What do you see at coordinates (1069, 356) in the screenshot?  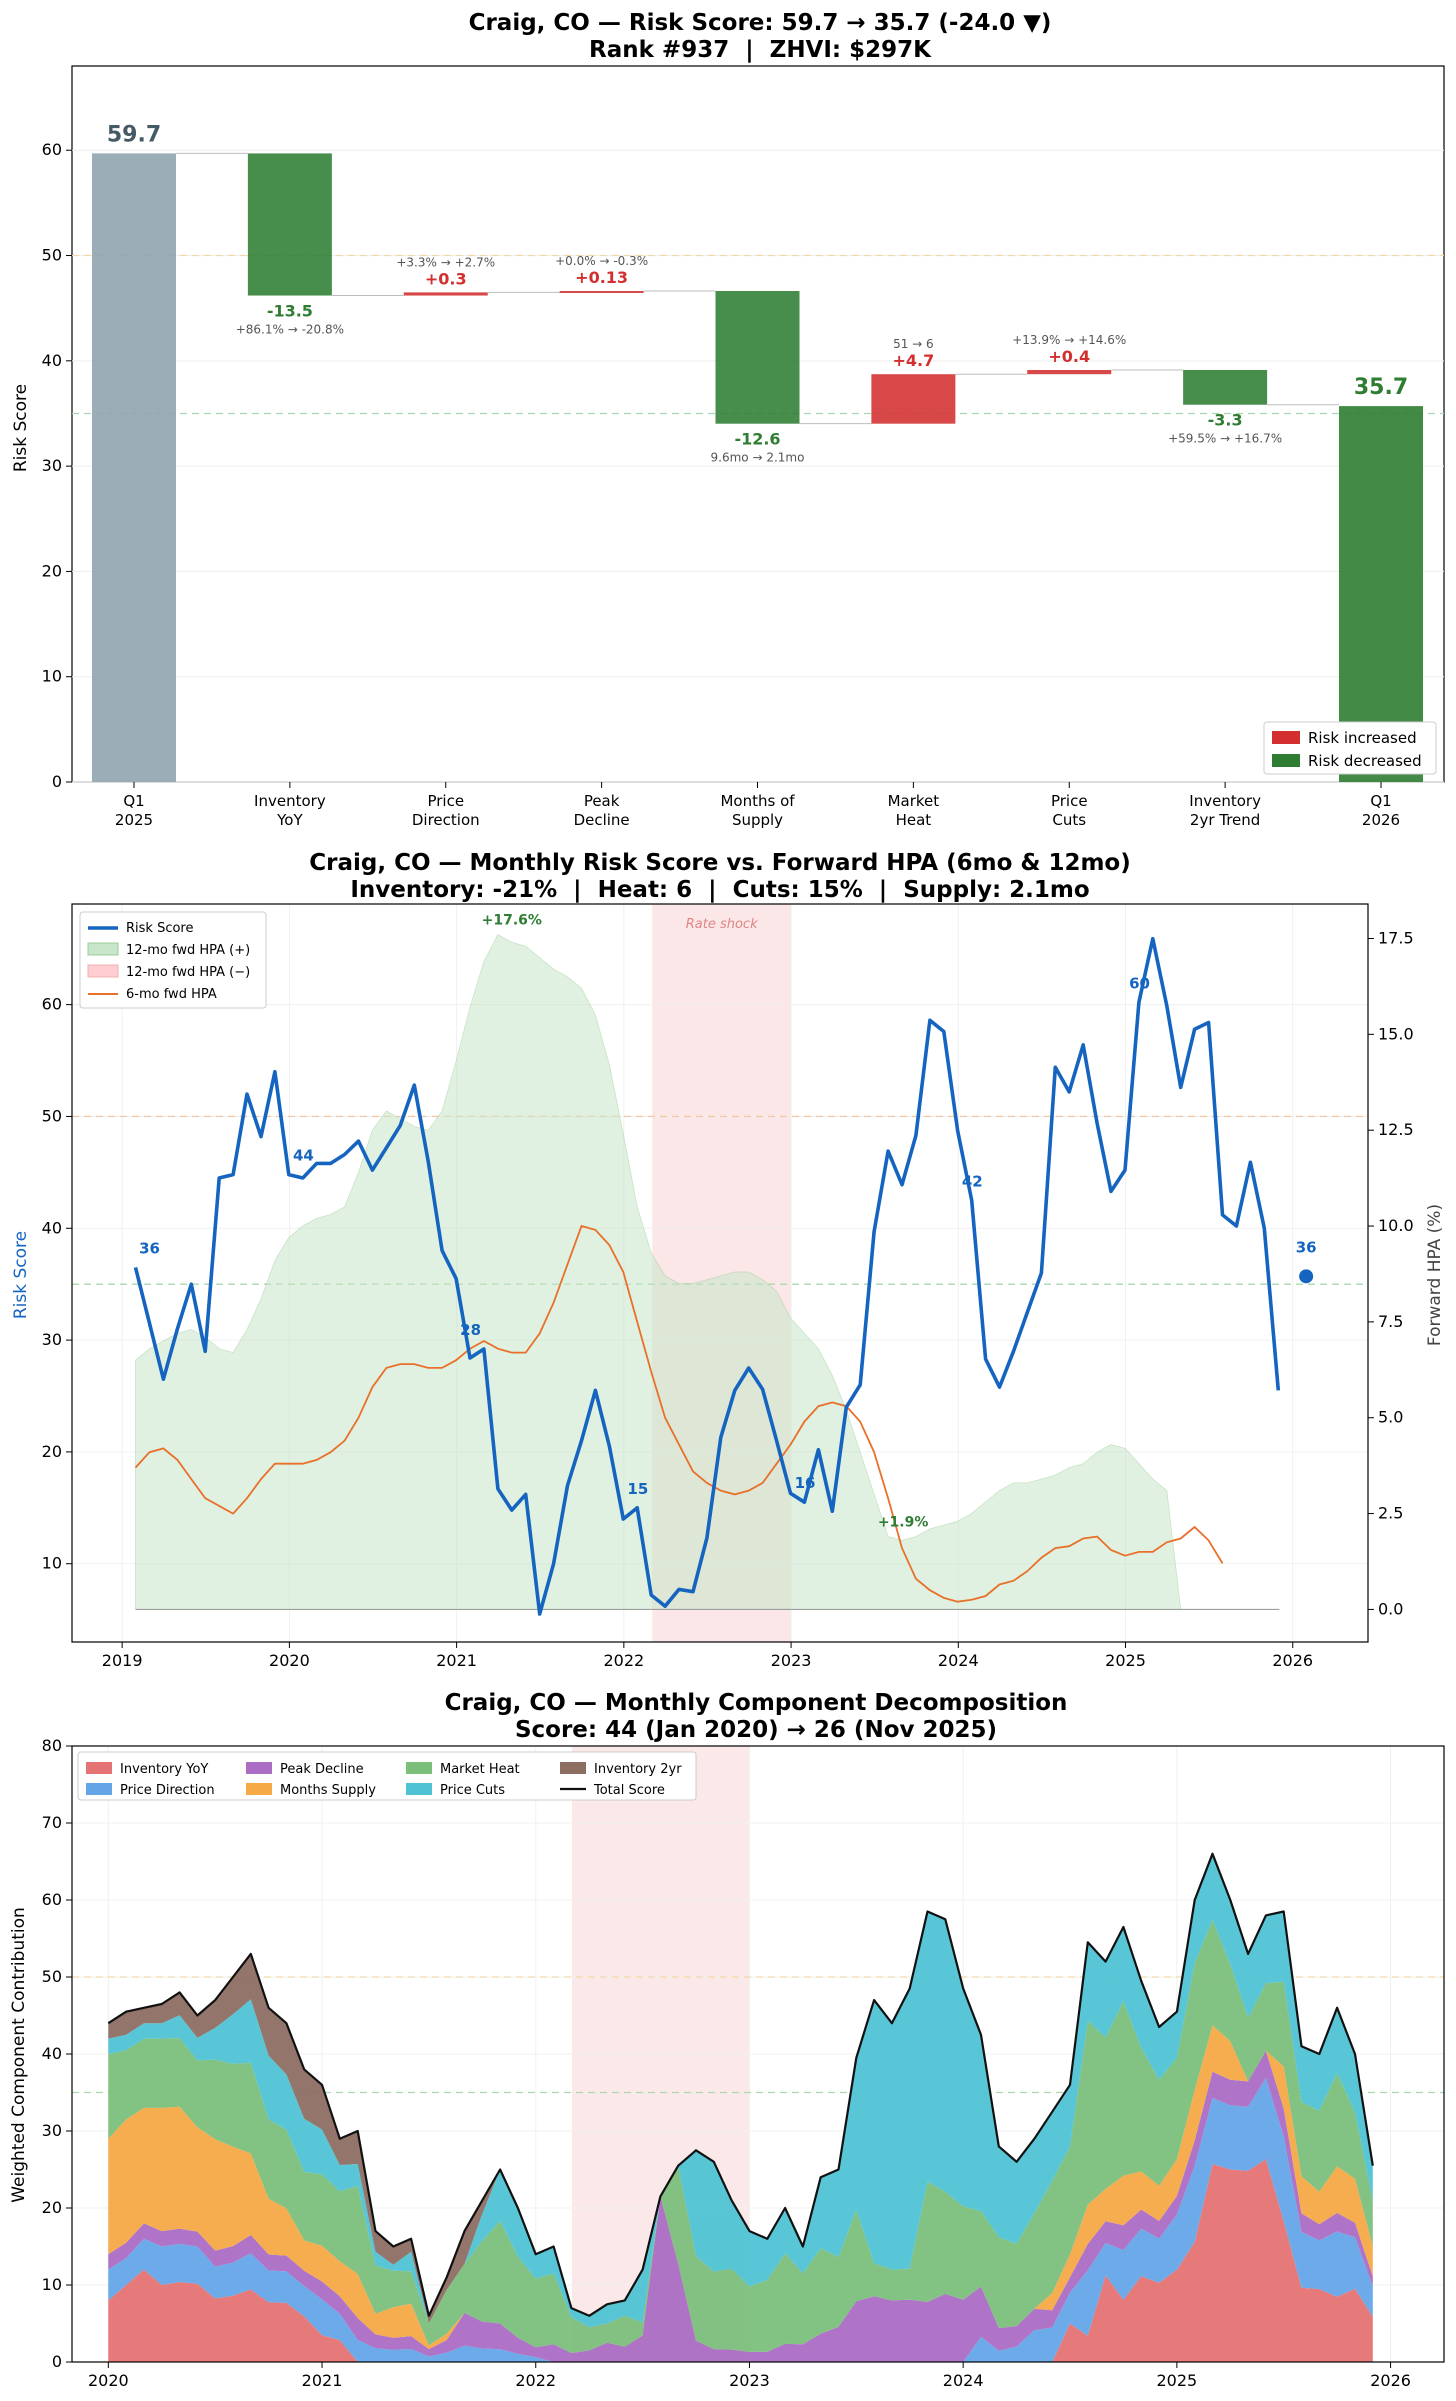 I see `waterfall-value-label: +0.4` at bounding box center [1069, 356].